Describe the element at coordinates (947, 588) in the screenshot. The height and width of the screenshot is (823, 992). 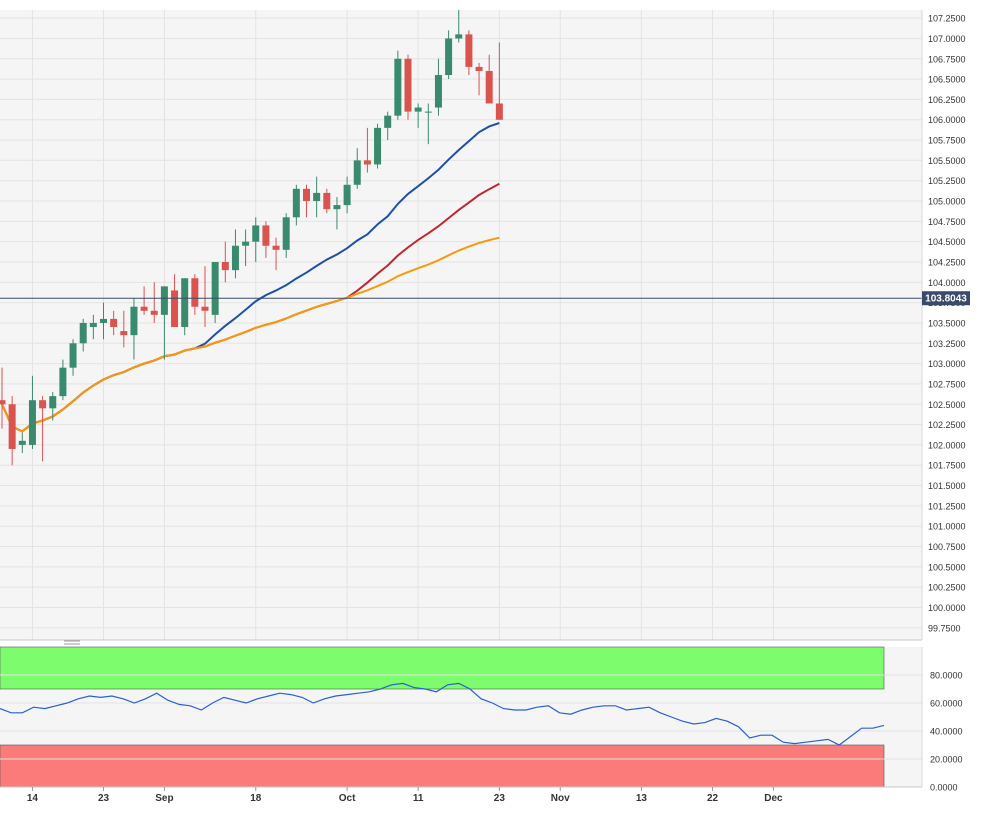
I see `price-tick-label: 100.2500` at that location.